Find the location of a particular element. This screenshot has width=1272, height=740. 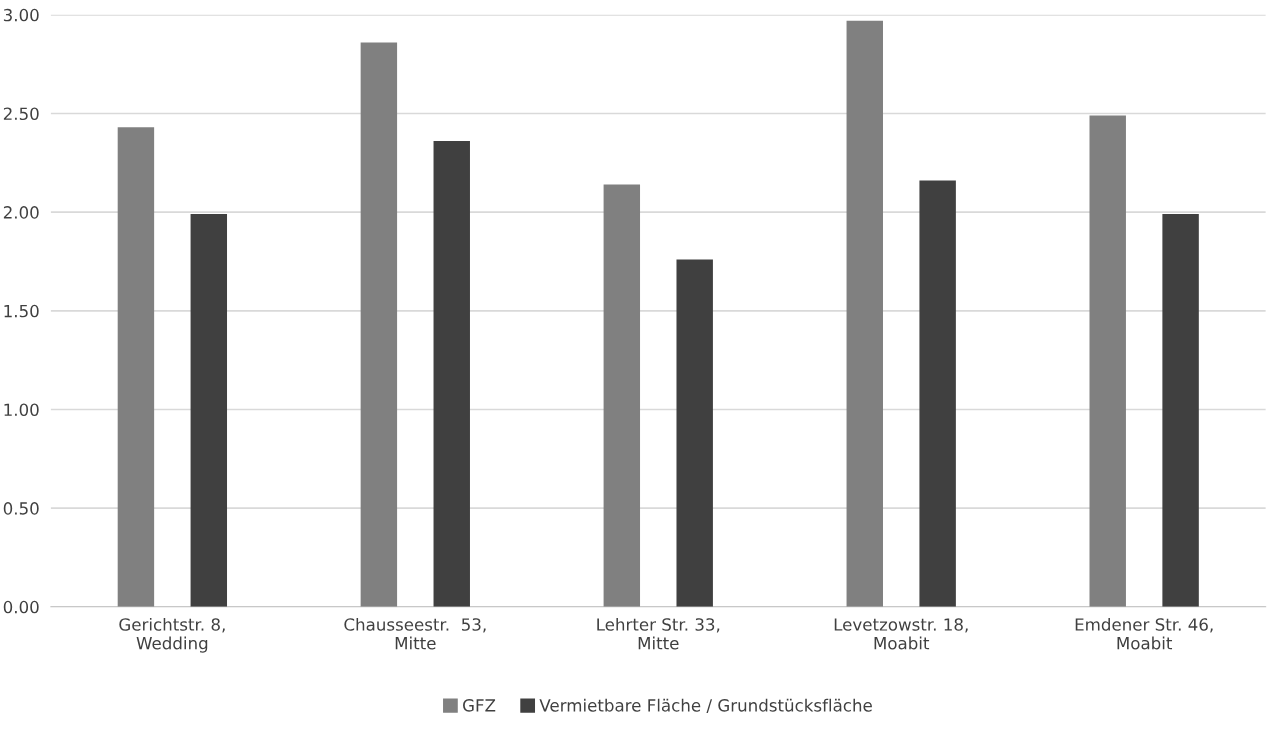

x-tick-label: Levetzowstr. 18, Moabit is located at coordinates (901, 634).